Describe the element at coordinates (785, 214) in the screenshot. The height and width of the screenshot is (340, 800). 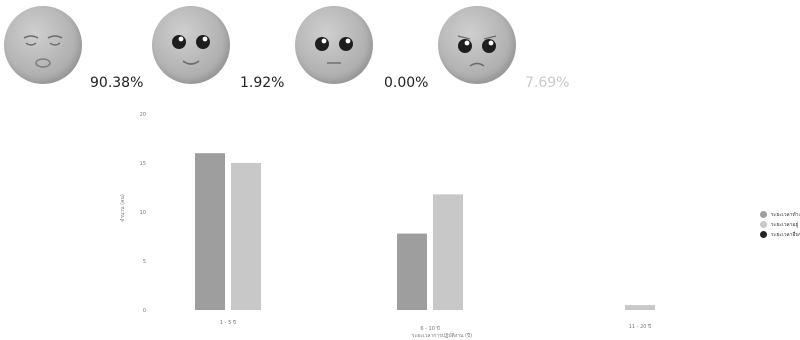
I see `legend-label: ระยะเวลาทำงาน` at that location.